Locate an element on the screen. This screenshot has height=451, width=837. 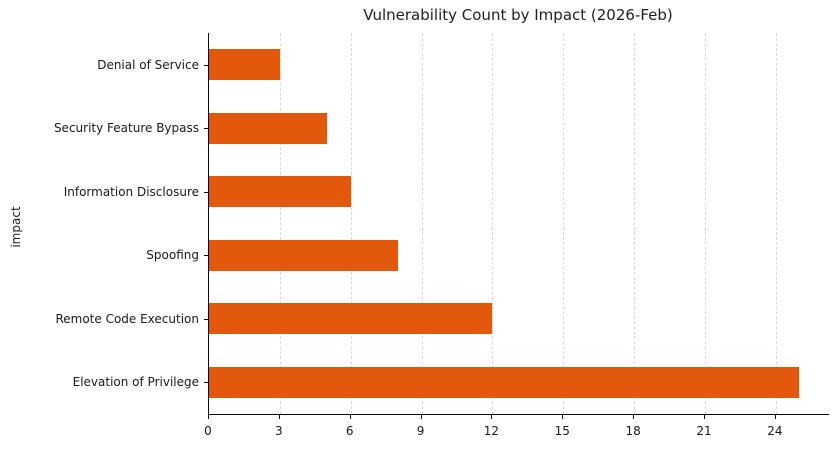
x-tick-label: 15 is located at coordinates (562, 431).